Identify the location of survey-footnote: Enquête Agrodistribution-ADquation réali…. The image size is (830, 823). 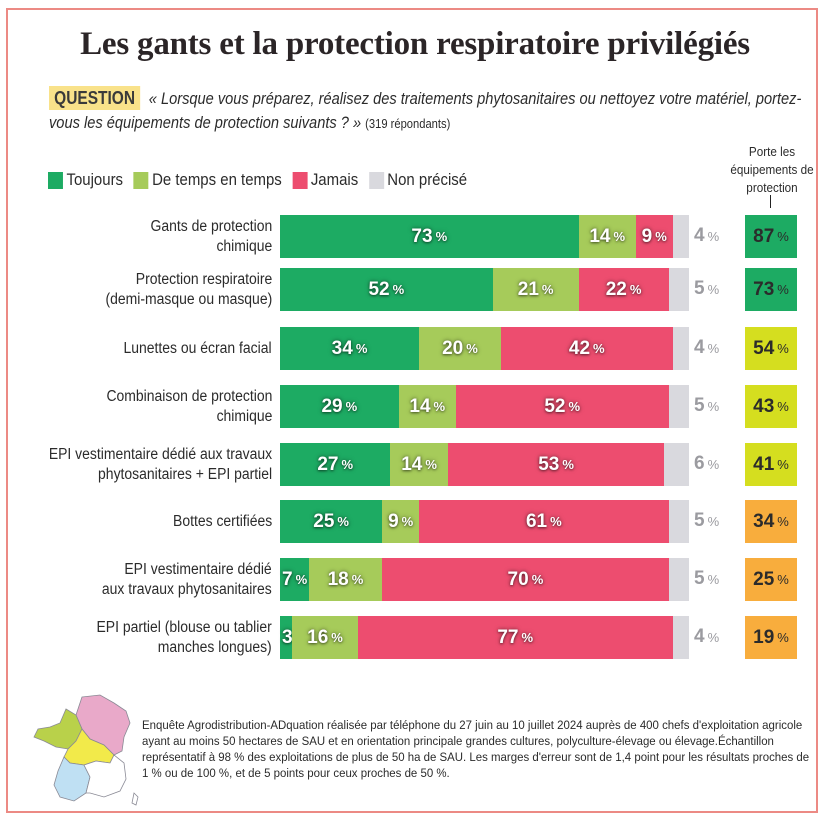
(476, 749).